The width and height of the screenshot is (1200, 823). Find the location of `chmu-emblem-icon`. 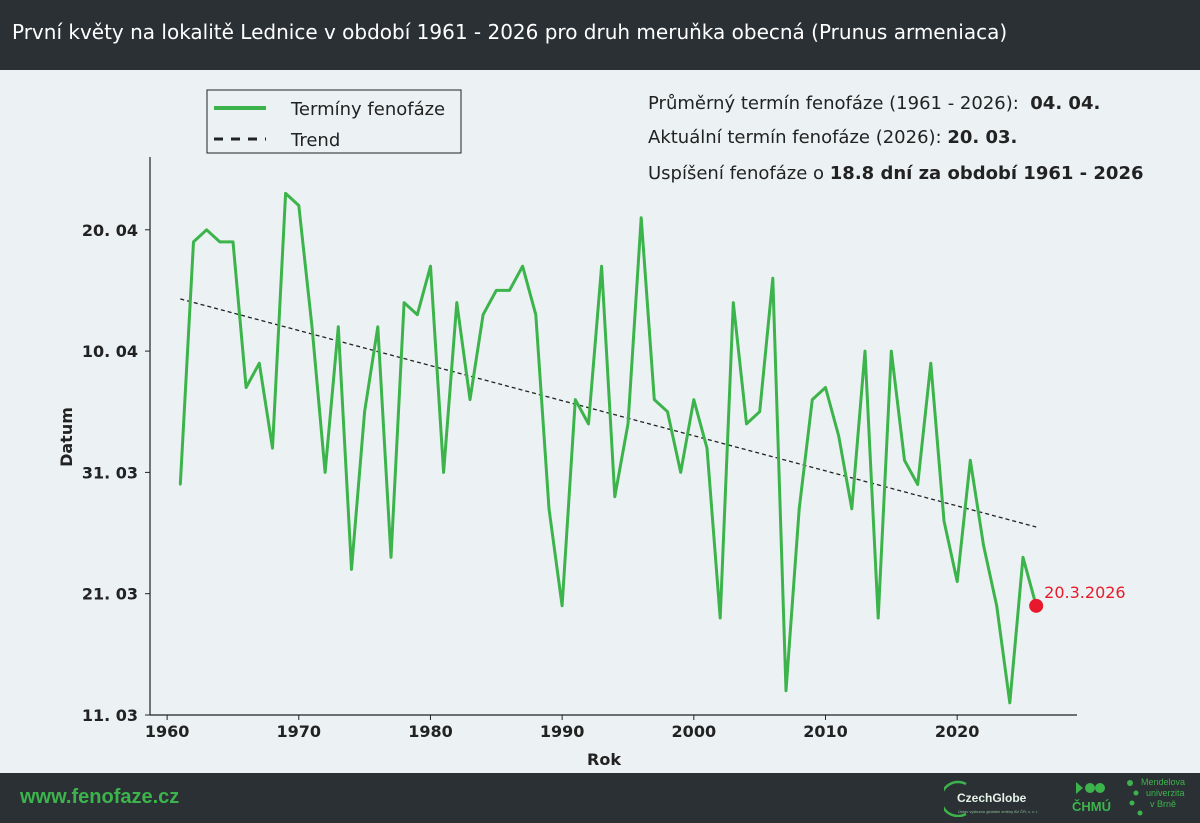

chmu-emblem-icon is located at coordinates (1090, 788).